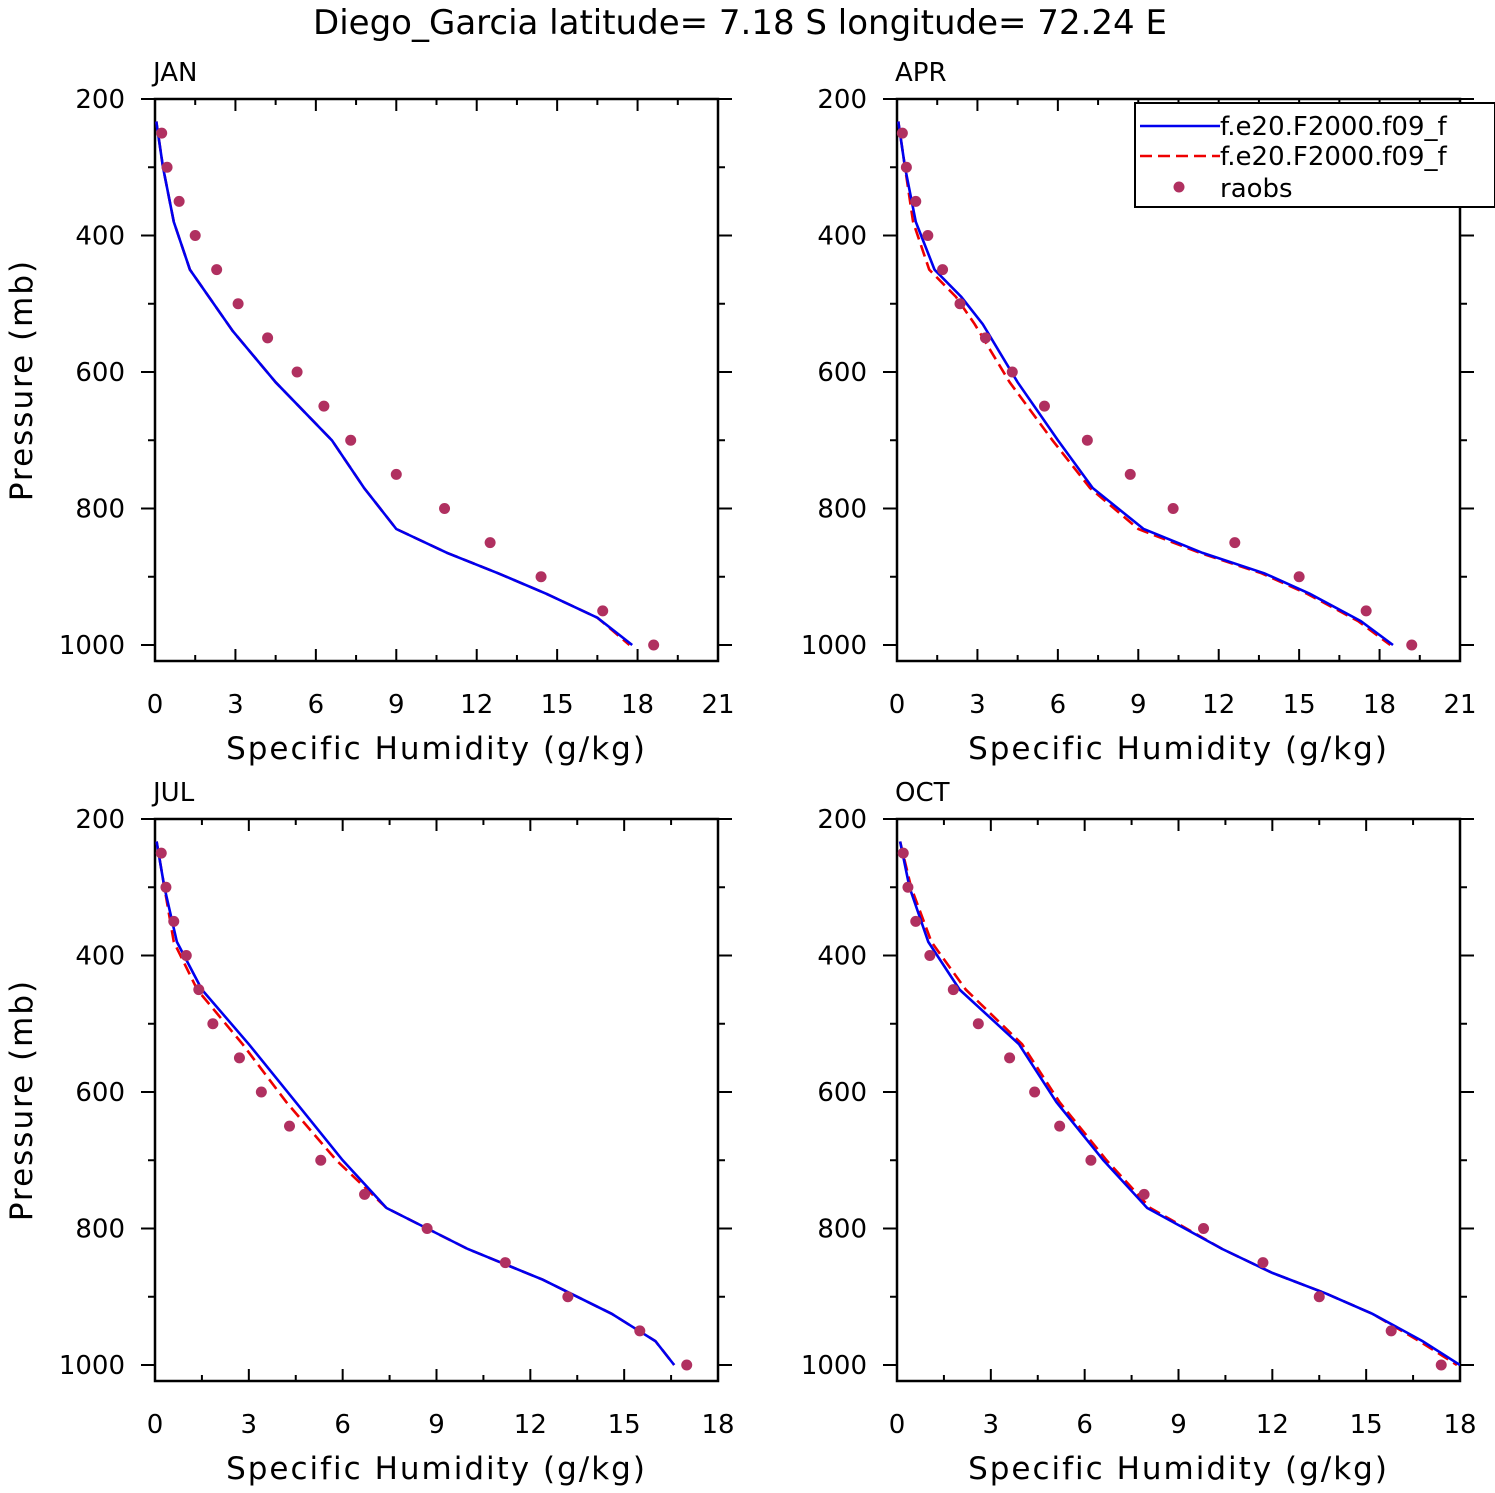 Image resolution: width=1495 pixels, height=1493 pixels. I want to click on legend-marker-raobs, so click(1179, 187).